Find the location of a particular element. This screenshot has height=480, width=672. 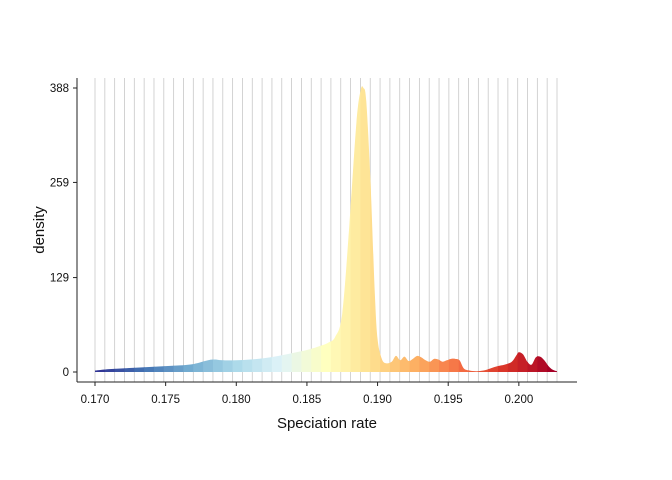

y-tick-label: 0 is located at coordinates (66, 373).